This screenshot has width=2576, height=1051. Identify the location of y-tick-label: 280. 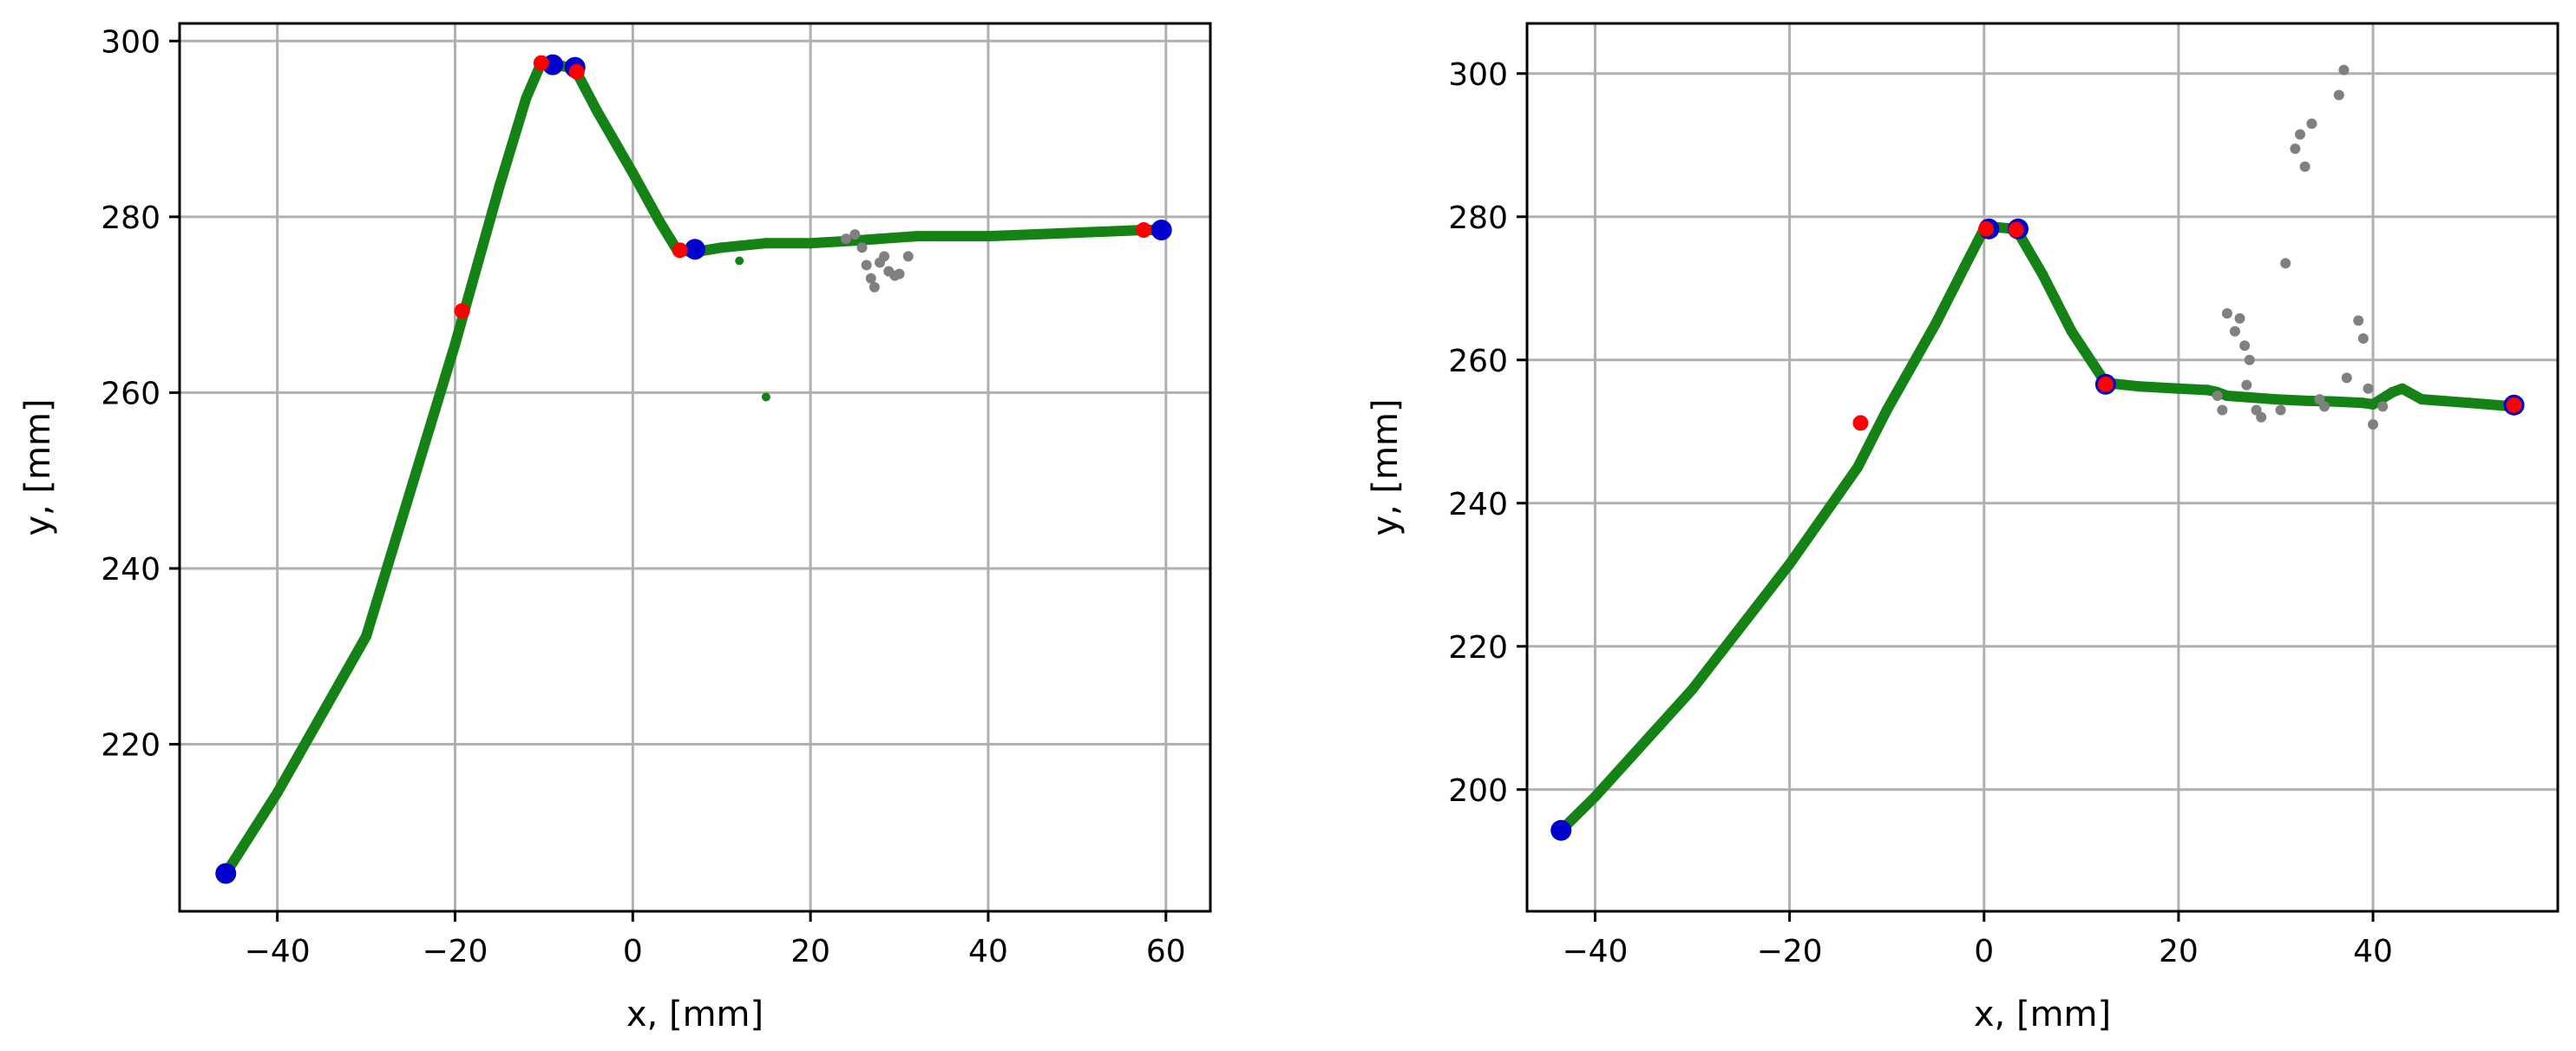
(131, 218).